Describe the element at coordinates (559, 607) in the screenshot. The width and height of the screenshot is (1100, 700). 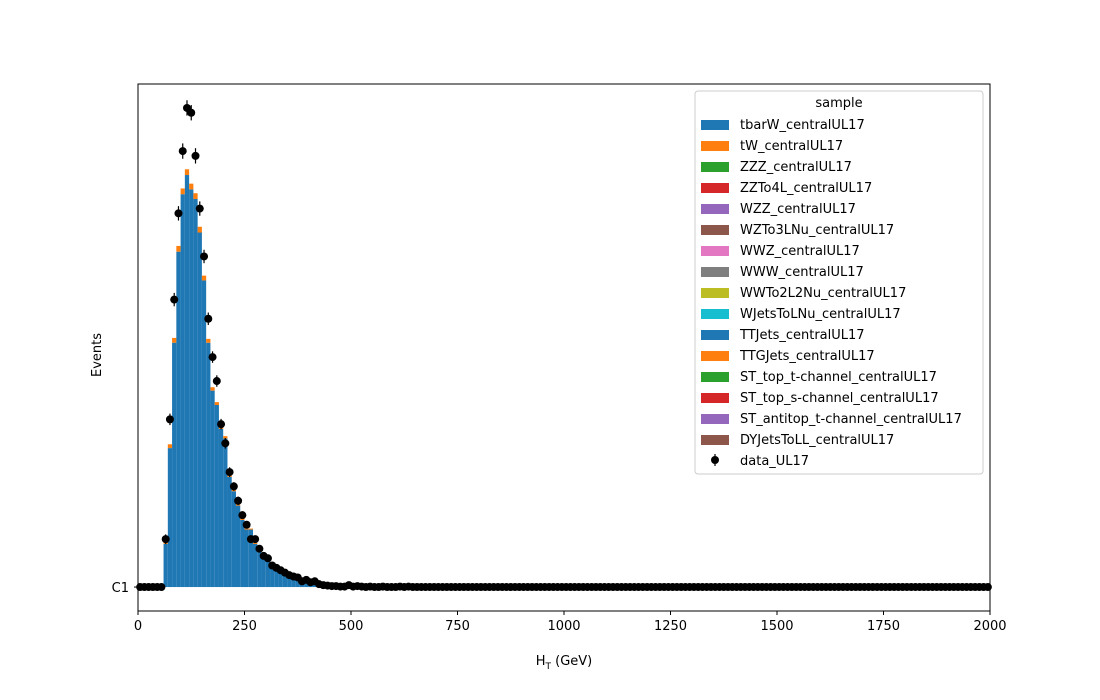
I see `axes: 0 250 500 750 1000 1250 1500 1750 2000 C1` at that location.